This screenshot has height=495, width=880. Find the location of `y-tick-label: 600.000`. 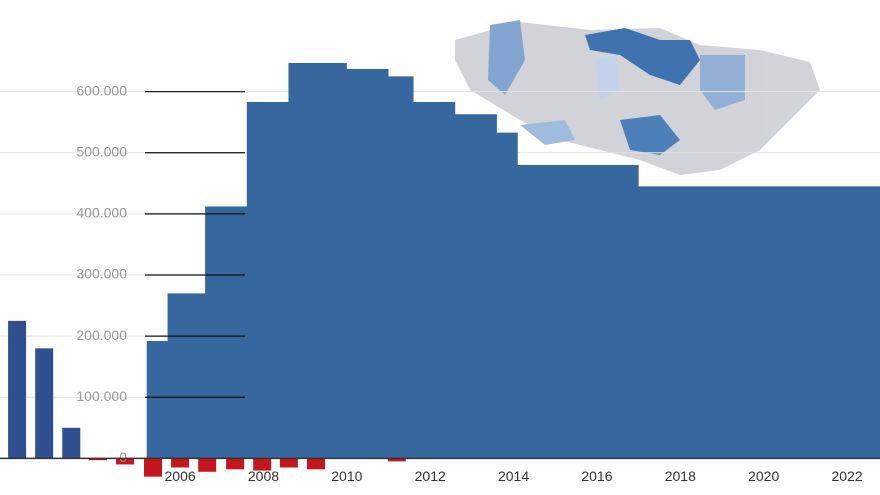

y-tick-label: 600.000 is located at coordinates (101, 90).